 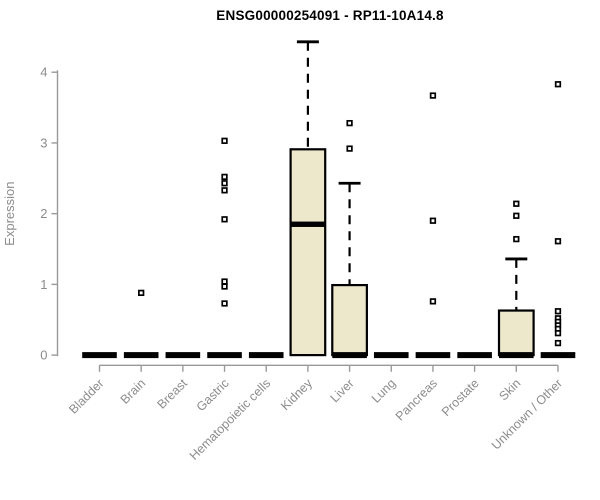 What do you see at coordinates (141, 355) in the screenshot?
I see `median-line-brain` at bounding box center [141, 355].